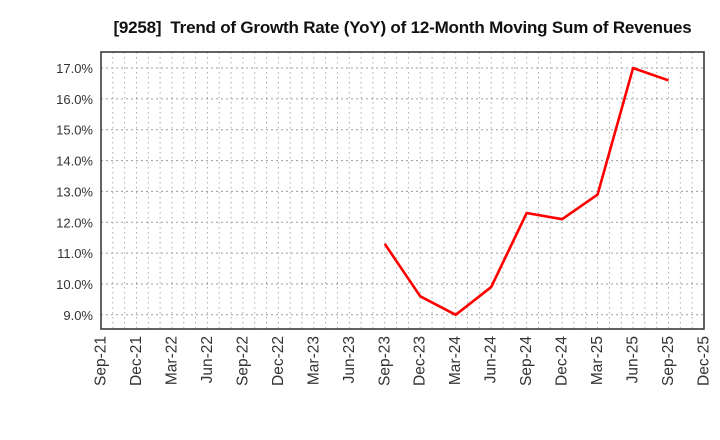  Describe the element at coordinates (74, 99) in the screenshot. I see `y-tick-label: 16.0%` at that location.